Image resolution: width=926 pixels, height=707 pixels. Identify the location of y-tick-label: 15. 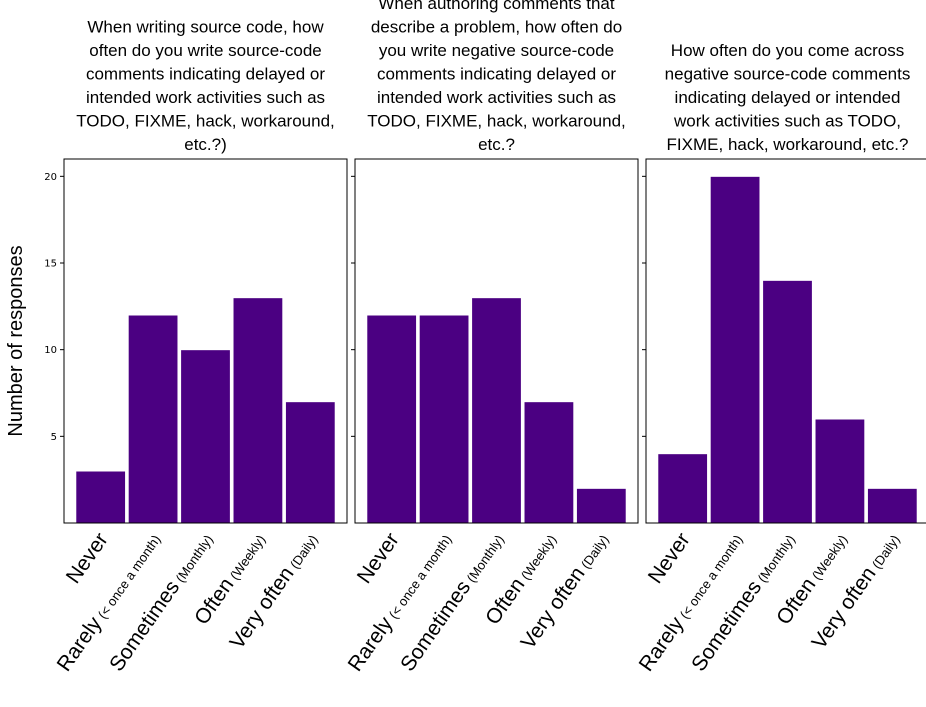
(50, 264).